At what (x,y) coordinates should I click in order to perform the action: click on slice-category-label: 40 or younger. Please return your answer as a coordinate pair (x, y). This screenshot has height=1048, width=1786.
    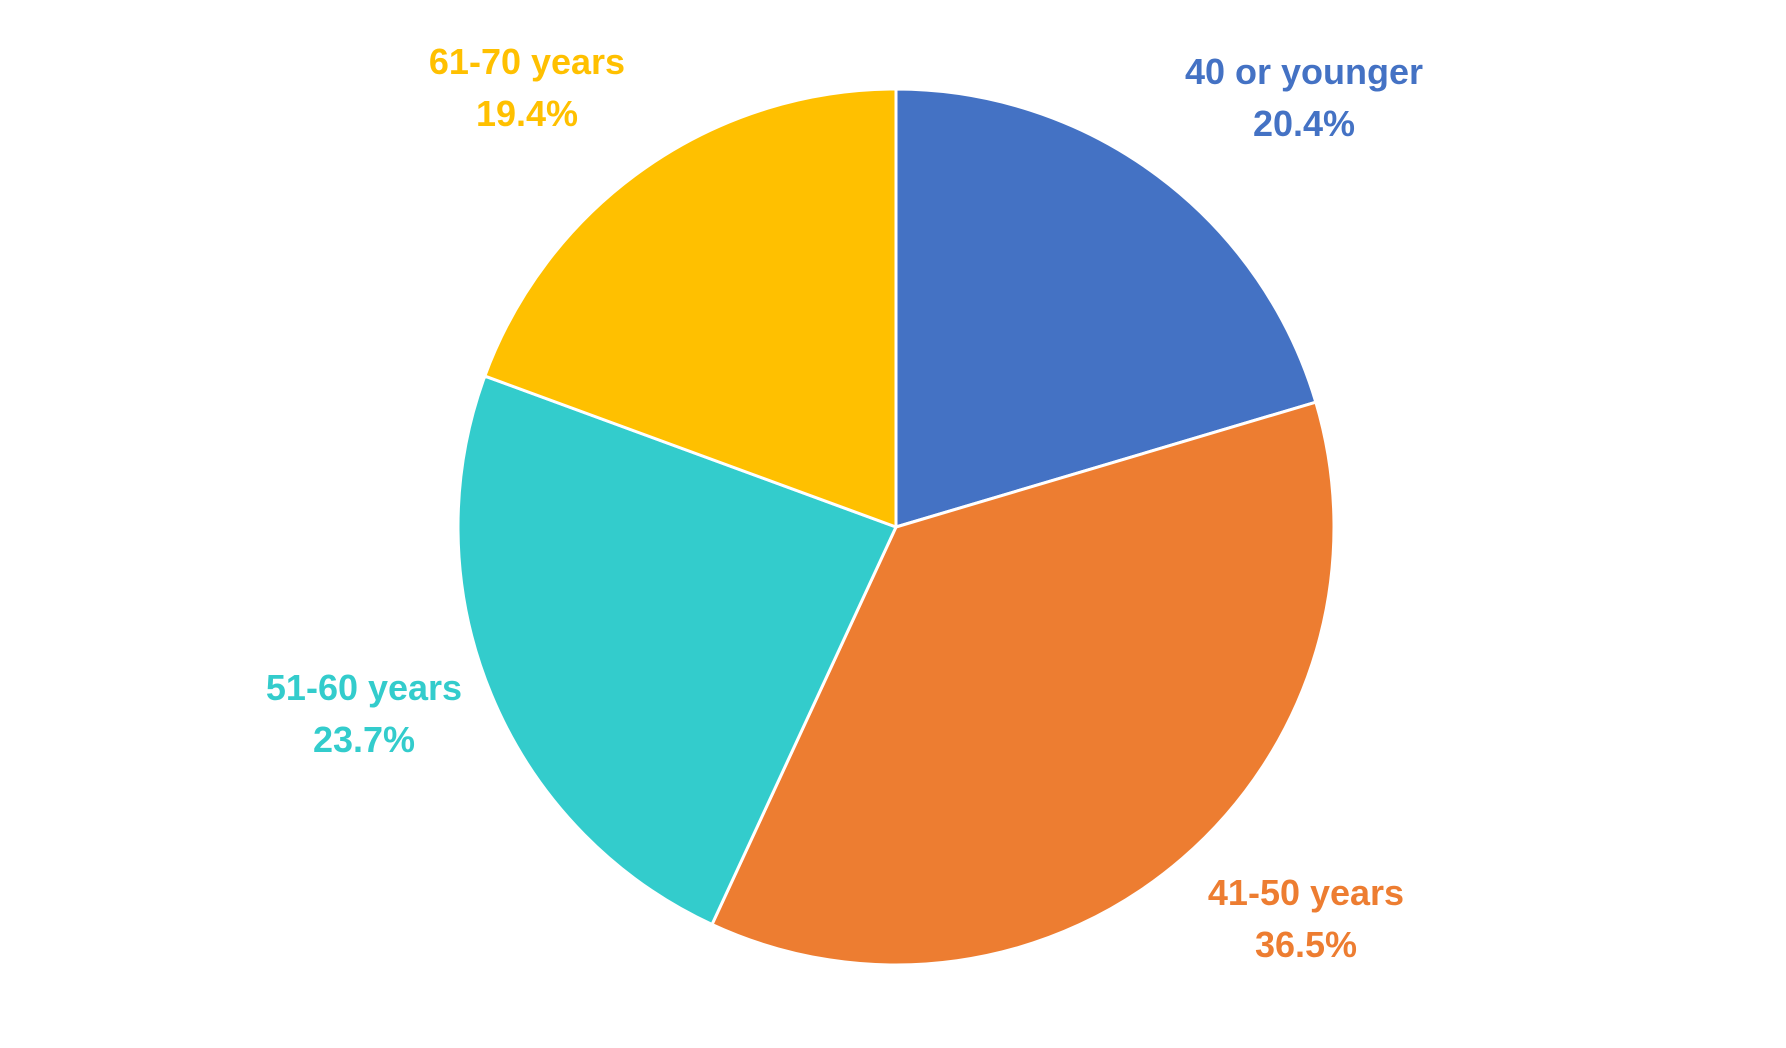
    Looking at the image, I should click on (1304, 71).